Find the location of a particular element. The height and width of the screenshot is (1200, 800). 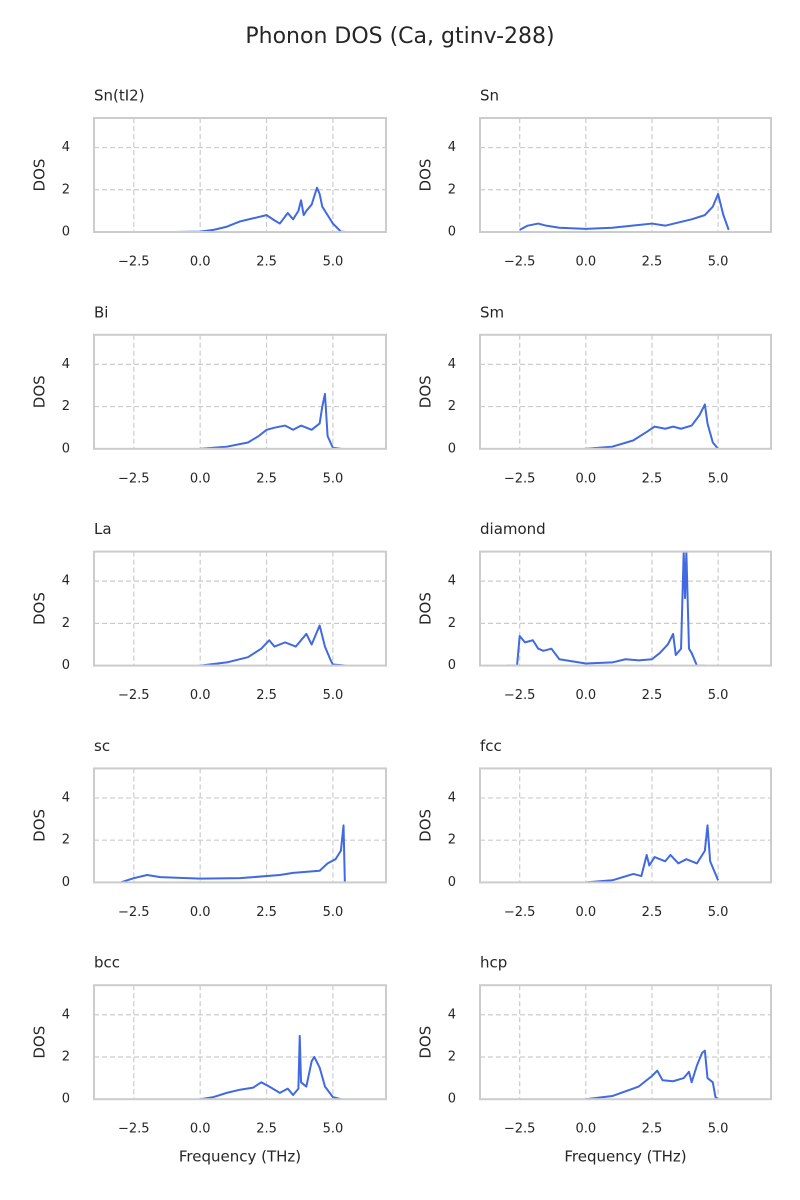

panel-title: Sm is located at coordinates (492, 312).